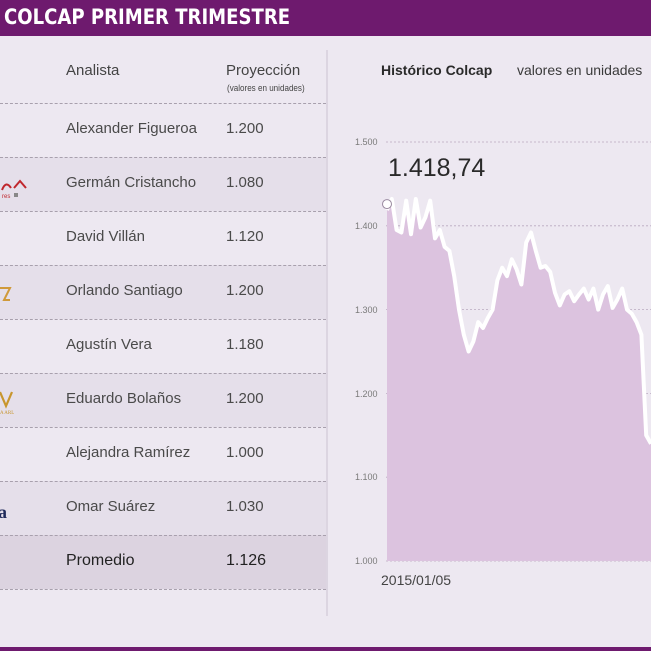  Describe the element at coordinates (416, 580) in the screenshot. I see `x-start-label: 2015/01/05` at that location.